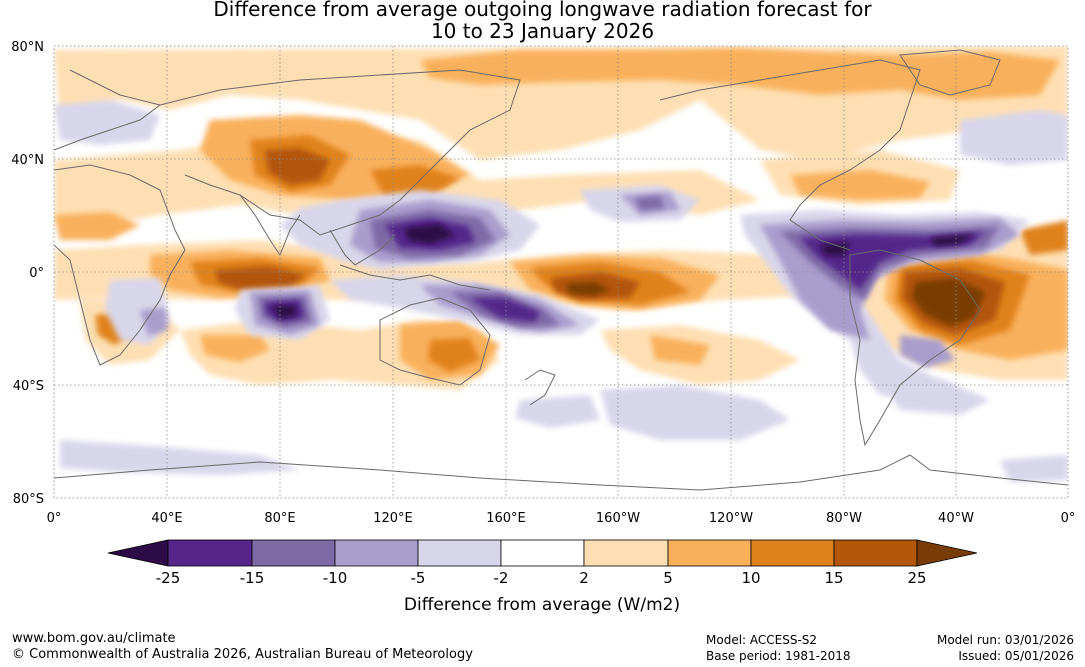 This screenshot has height=667, width=1085. What do you see at coordinates (731, 518) in the screenshot?
I see `lon-label: 120°W` at bounding box center [731, 518].